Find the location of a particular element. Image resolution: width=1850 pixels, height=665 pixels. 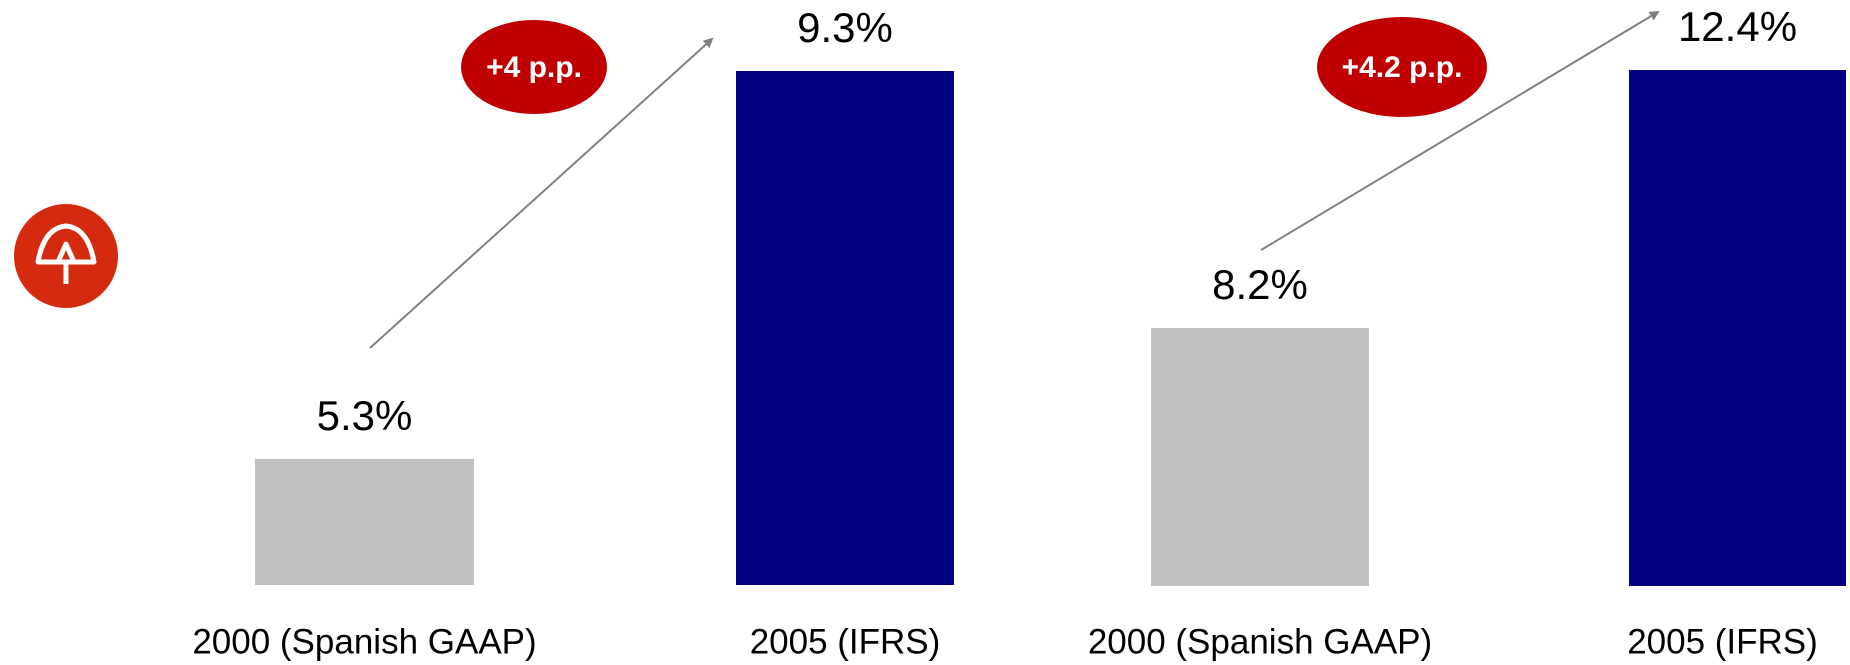

annotation: +4.2 p.p. is located at coordinates (1402, 67).